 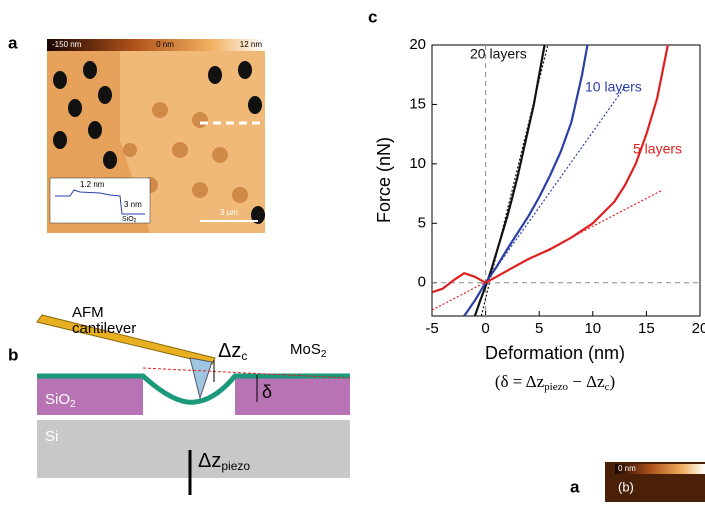 What do you see at coordinates (555, 185) in the screenshot?
I see `fit-line` at bounding box center [555, 185].